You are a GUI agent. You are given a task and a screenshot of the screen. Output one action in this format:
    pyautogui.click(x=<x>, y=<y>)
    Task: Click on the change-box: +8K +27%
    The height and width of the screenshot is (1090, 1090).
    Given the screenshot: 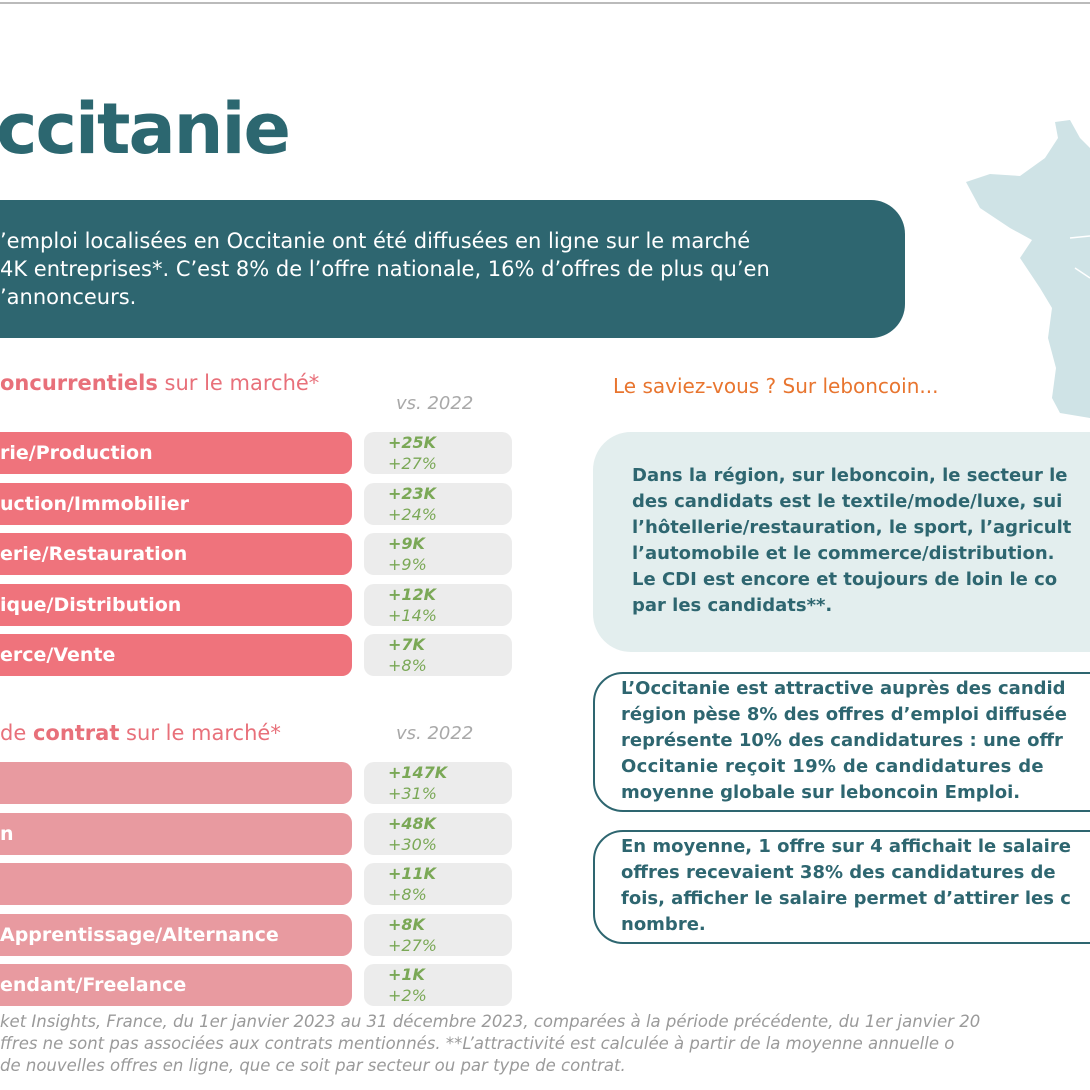 What is the action you would take?
    pyautogui.click(x=438, y=934)
    